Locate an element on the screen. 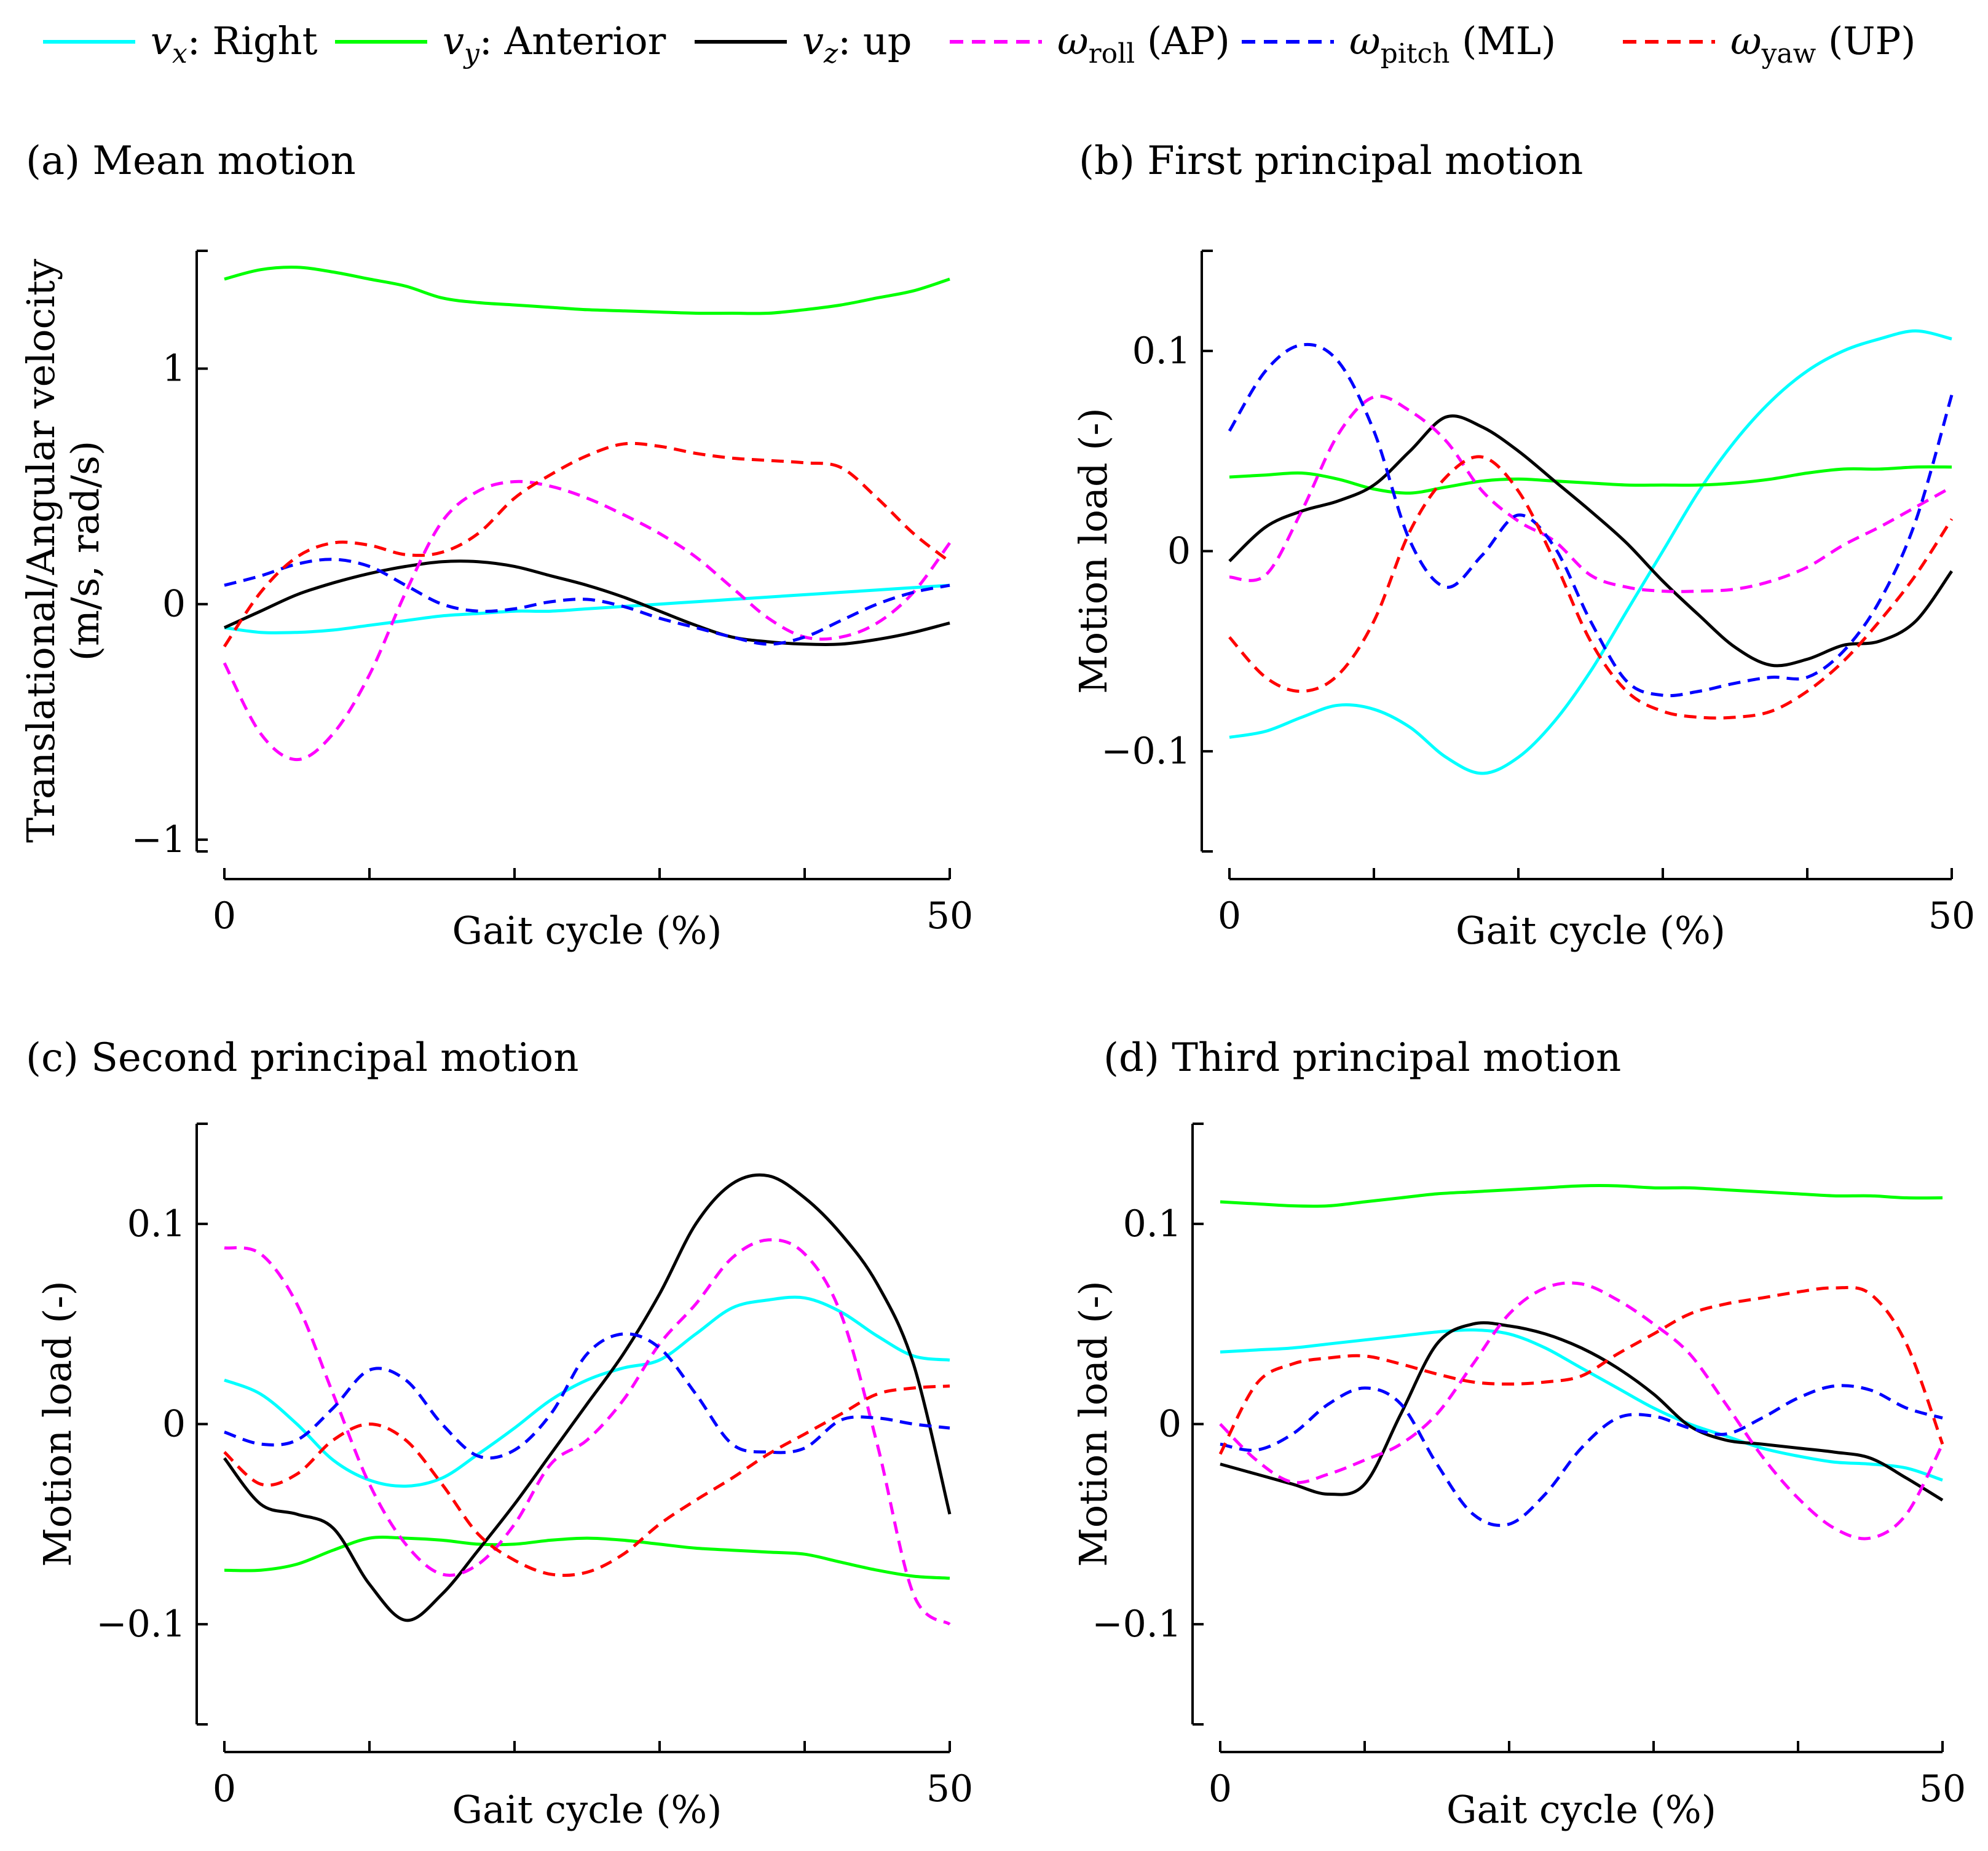  legend-text: (UP) is located at coordinates (1865, 40).